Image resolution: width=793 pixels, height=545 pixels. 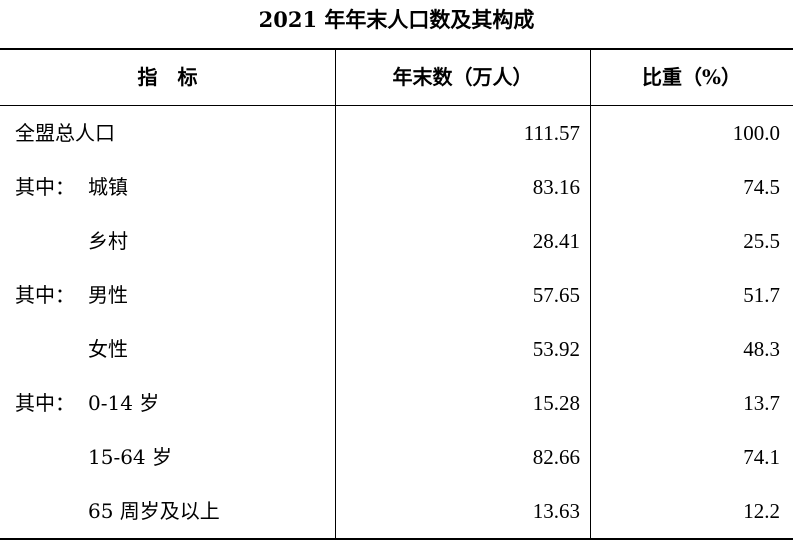 What do you see at coordinates (556, 295) in the screenshot?
I see `row-value: 57.65` at bounding box center [556, 295].